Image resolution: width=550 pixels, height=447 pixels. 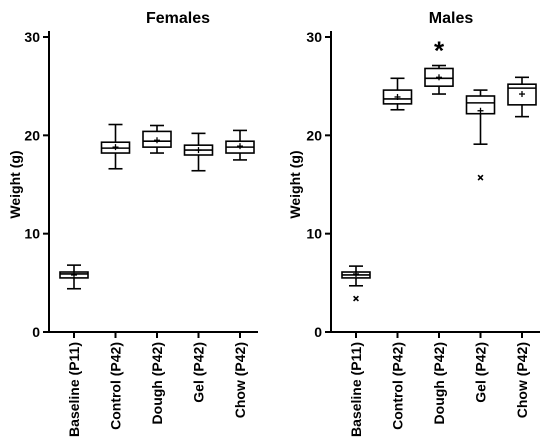 What do you see at coordinates (451, 18) in the screenshot?
I see `chart-title: Males` at bounding box center [451, 18].